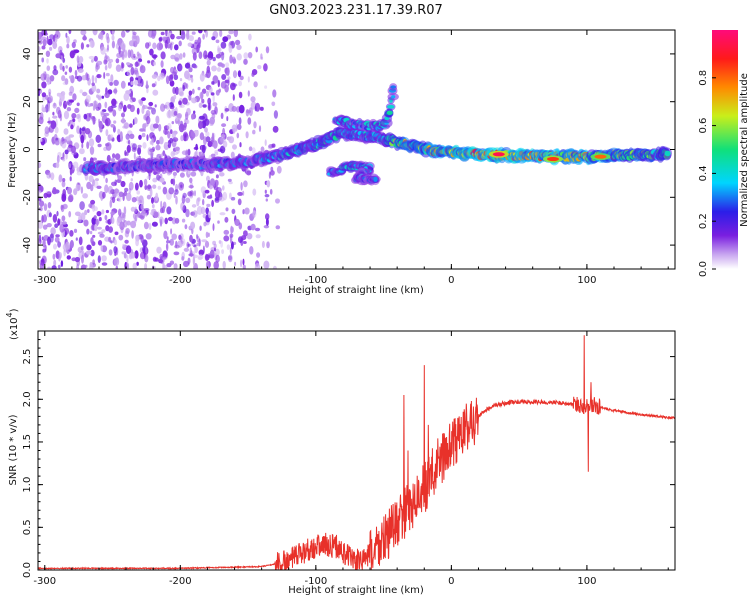 The height and width of the screenshot is (600, 750). Describe the element at coordinates (44, 581) in the screenshot. I see `x-tick-label: -300` at that location.